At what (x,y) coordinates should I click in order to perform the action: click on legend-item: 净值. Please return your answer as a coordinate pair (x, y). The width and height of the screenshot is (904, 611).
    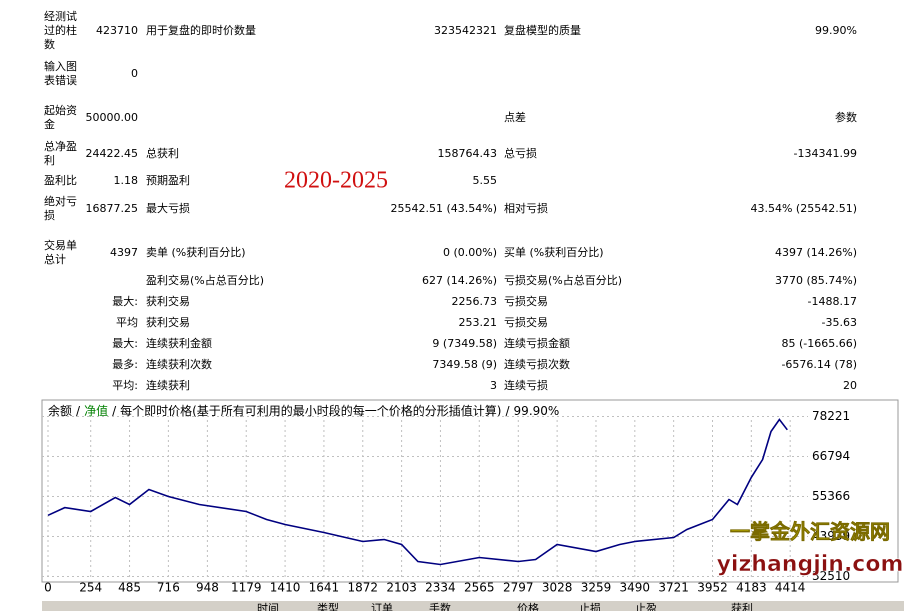
    Looking at the image, I should click on (96, 410).